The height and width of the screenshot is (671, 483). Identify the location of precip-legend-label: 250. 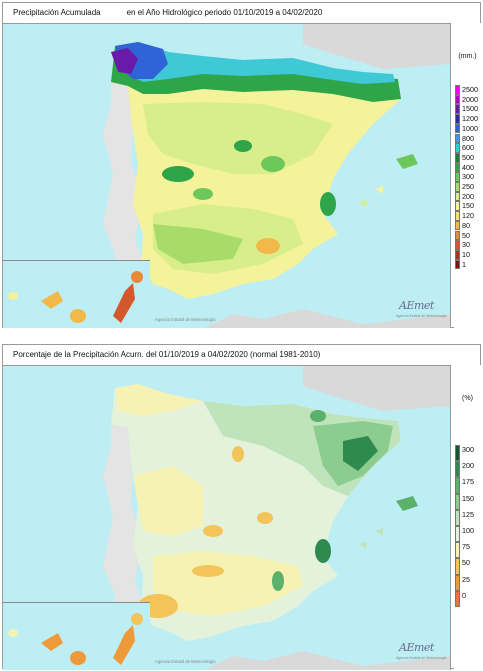
(468, 186).